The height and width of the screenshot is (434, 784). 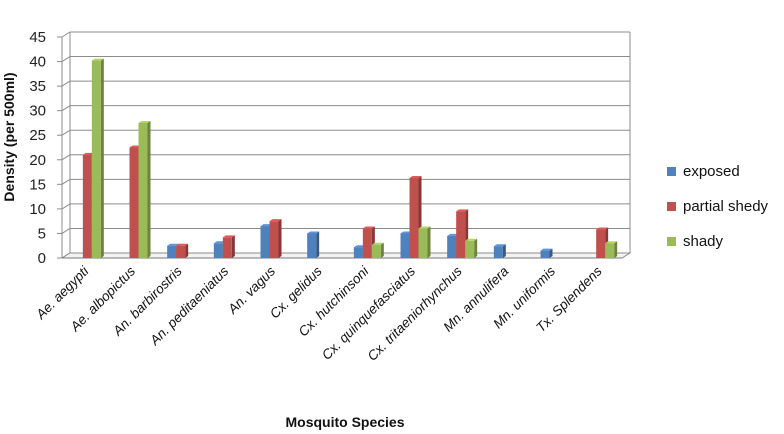 I want to click on y-tick-label: 20, so click(x=37, y=160).